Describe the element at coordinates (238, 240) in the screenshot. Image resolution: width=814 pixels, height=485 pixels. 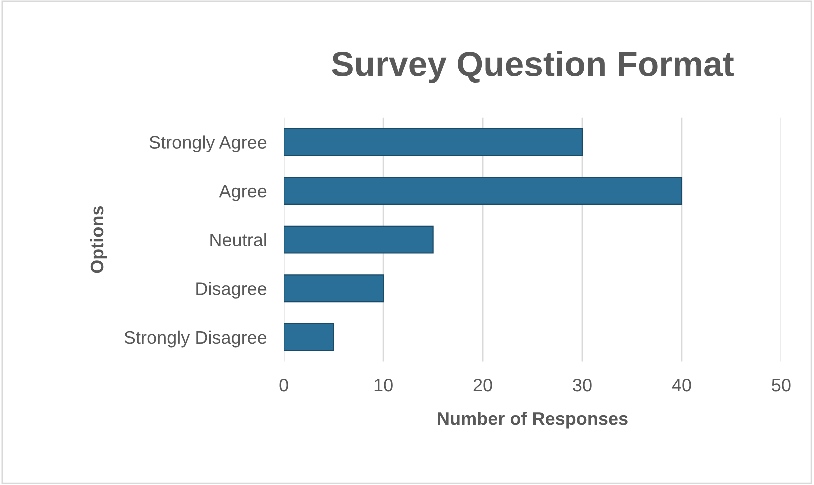
I see `y-tick-label: Neutral` at that location.